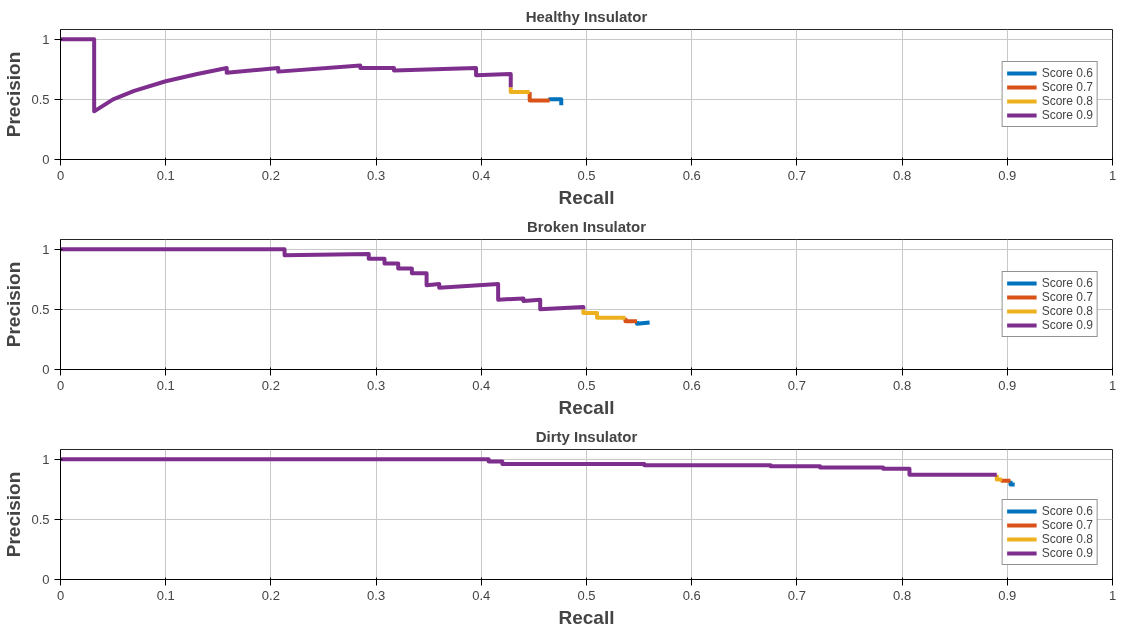  I want to click on chart-title: Broken Insulator, so click(586, 226).